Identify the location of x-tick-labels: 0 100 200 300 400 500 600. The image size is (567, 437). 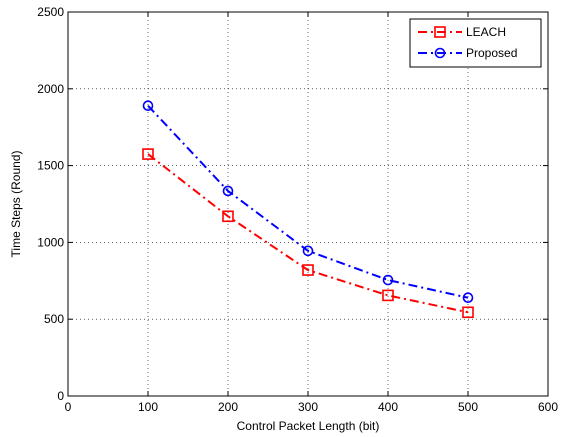
(312, 407).